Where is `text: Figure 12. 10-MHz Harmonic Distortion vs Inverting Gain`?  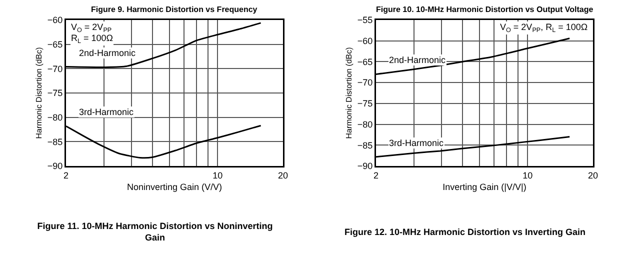
text: Figure 12. 10-MHz Harmonic Distortion vs Inverting Gain is located at coordinates (465, 232).